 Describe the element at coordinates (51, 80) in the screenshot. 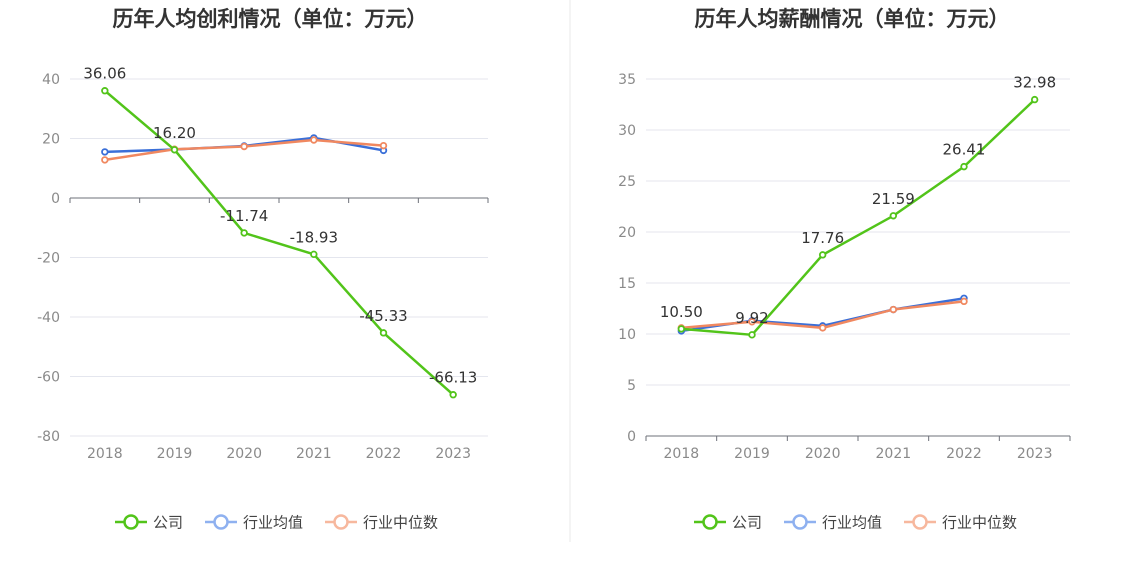

I see `y-tick-label: 40` at that location.